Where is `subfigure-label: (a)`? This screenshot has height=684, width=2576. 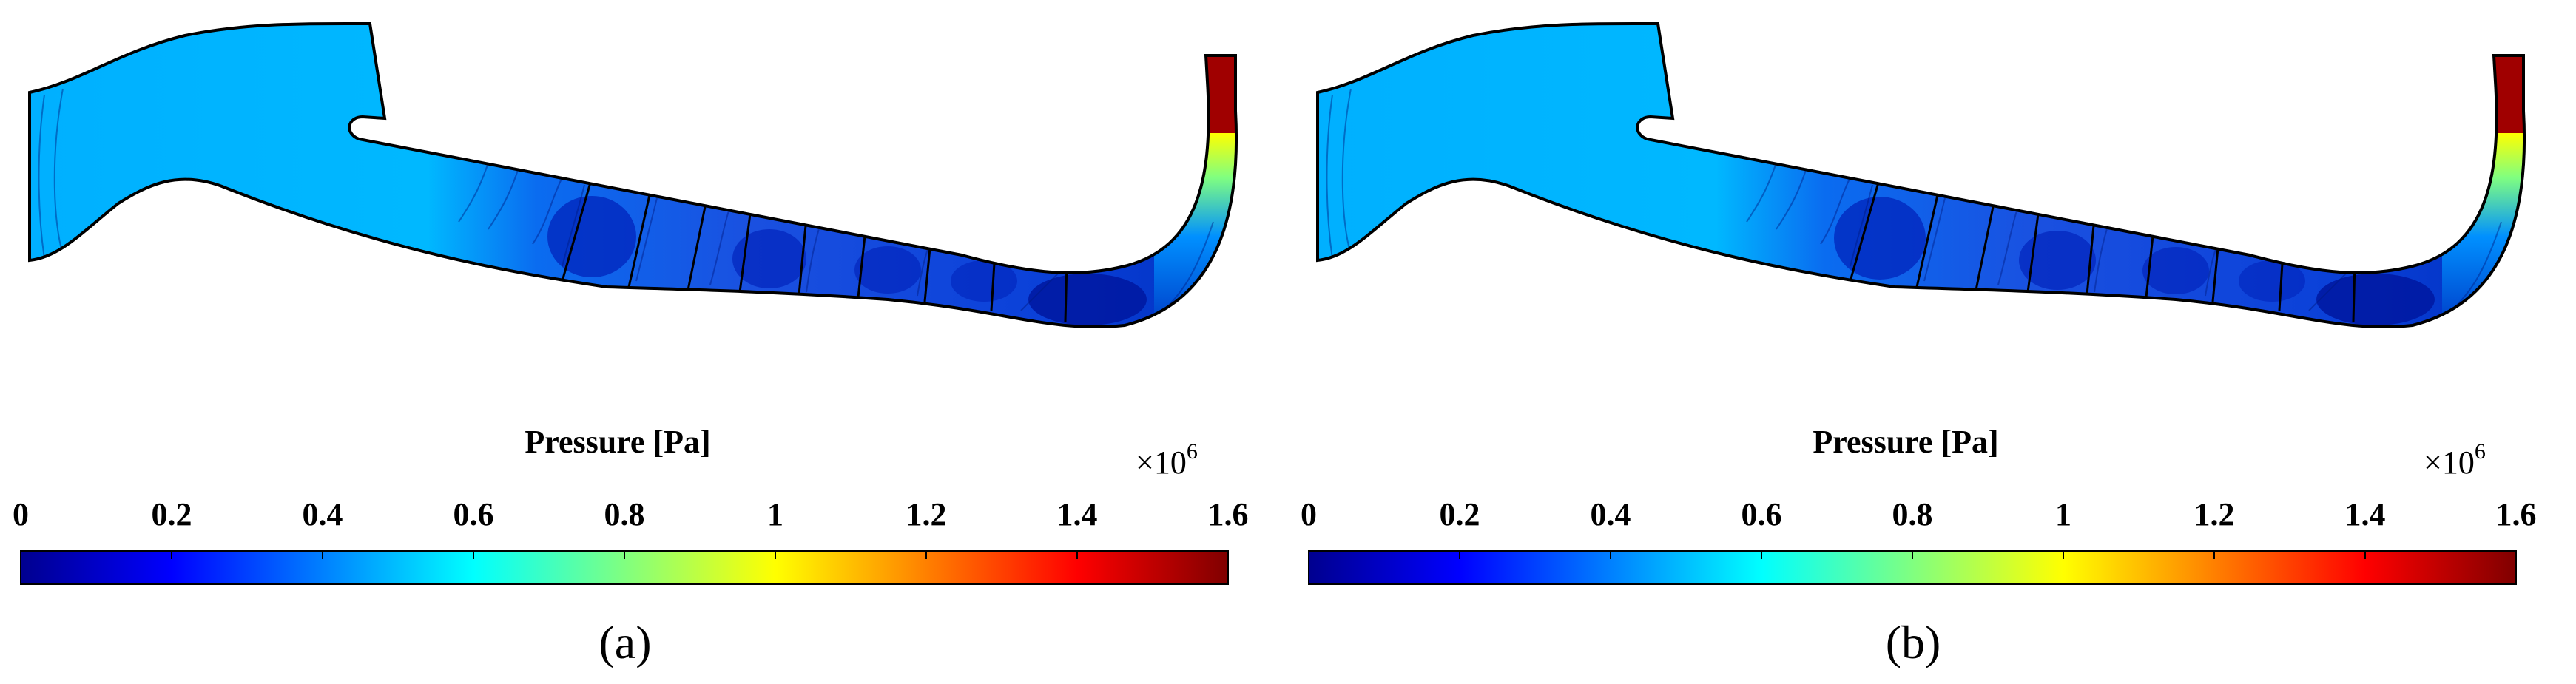
subfigure-label: (a) is located at coordinates (625, 642).